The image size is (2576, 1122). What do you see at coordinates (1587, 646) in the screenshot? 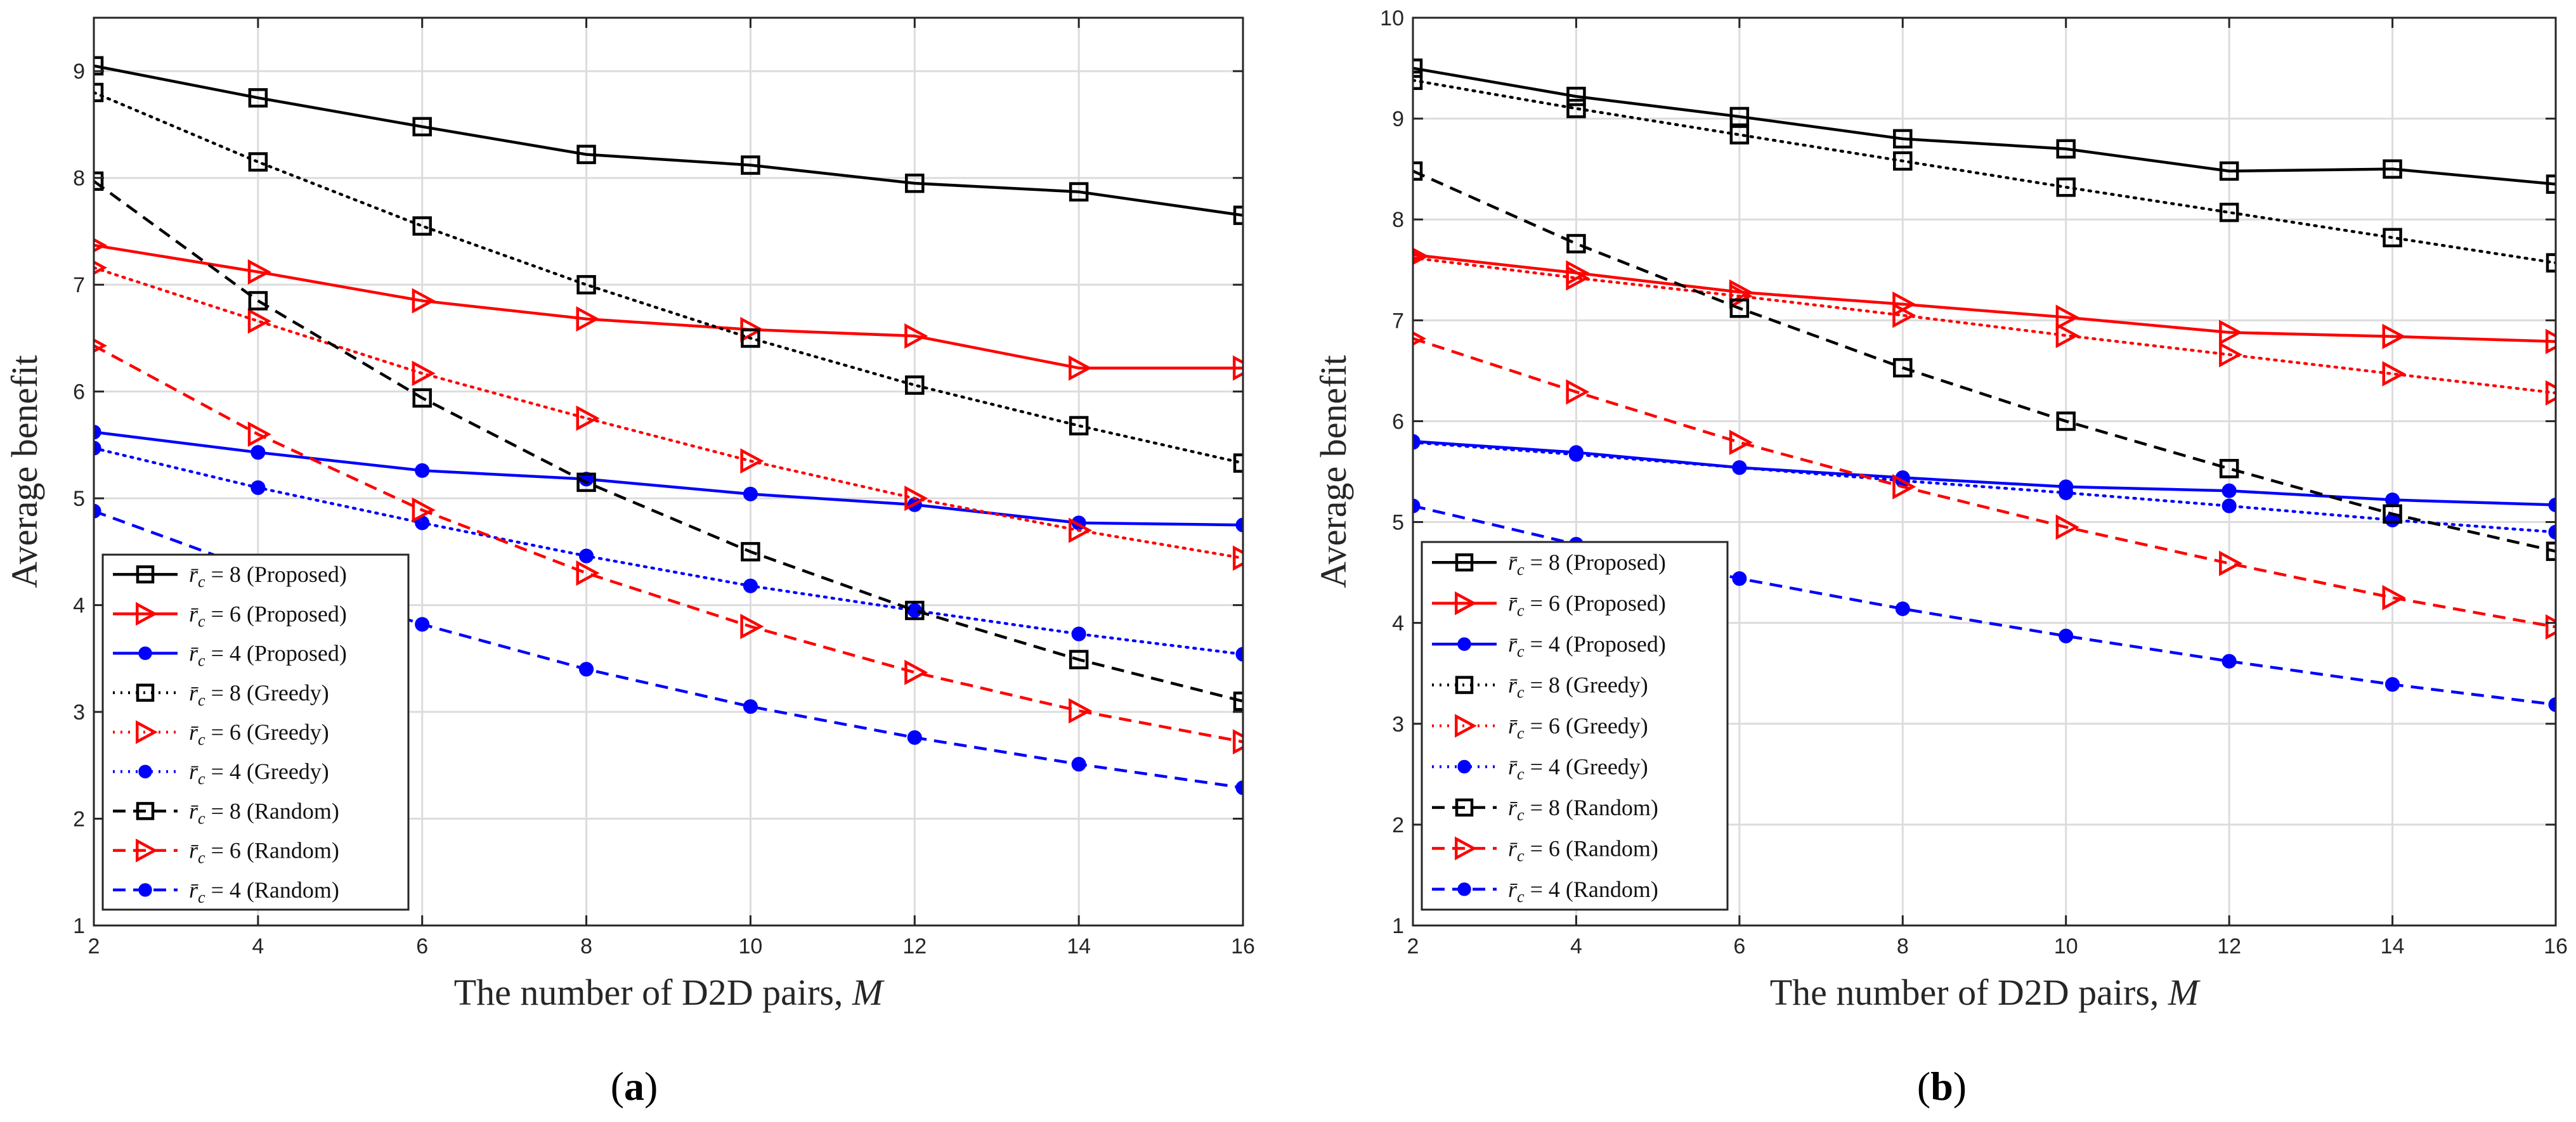
I see `legend-entry-2: r̄c = 4 (Proposed)` at bounding box center [1587, 646].